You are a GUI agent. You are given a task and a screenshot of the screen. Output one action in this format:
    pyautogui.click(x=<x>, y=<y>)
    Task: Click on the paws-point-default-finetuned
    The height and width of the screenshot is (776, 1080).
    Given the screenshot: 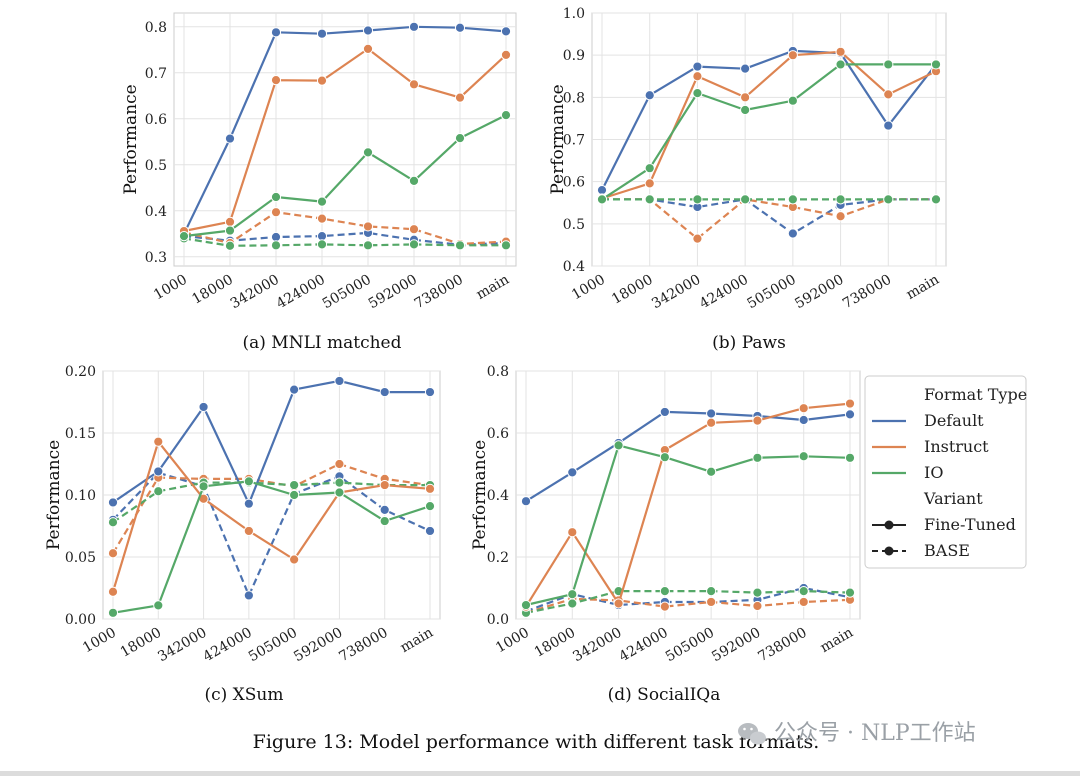 What is the action you would take?
    pyautogui.click(x=697, y=66)
    